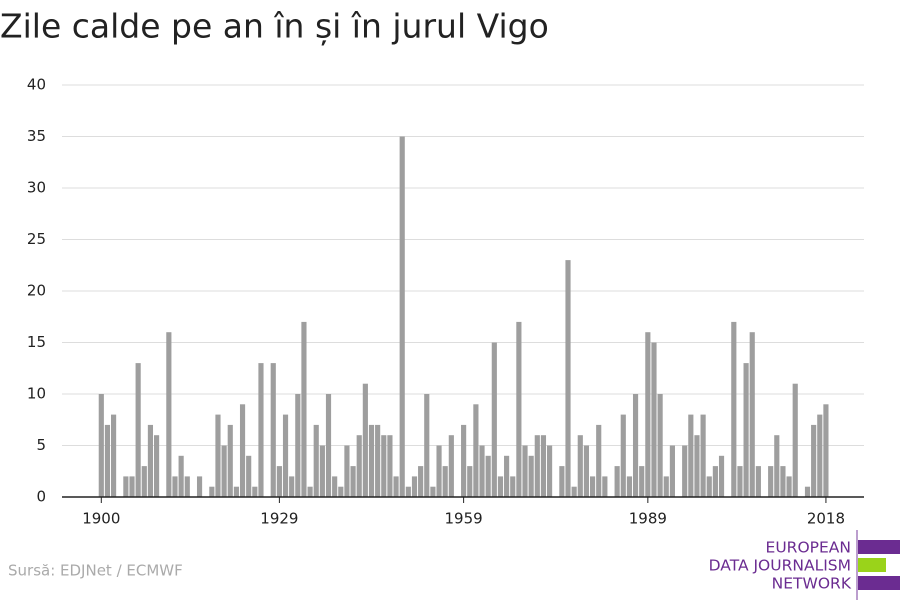  What do you see at coordinates (826, 519) in the screenshot?
I see `x-tick-label: 2018` at bounding box center [826, 519].